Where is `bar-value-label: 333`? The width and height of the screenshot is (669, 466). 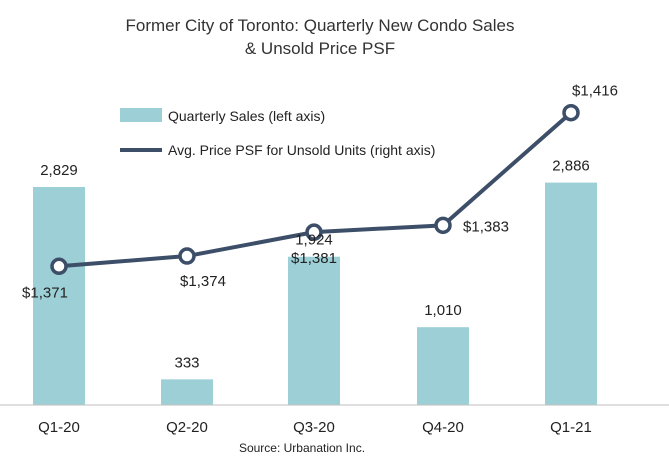
bar-value-label: 333 is located at coordinates (186, 362).